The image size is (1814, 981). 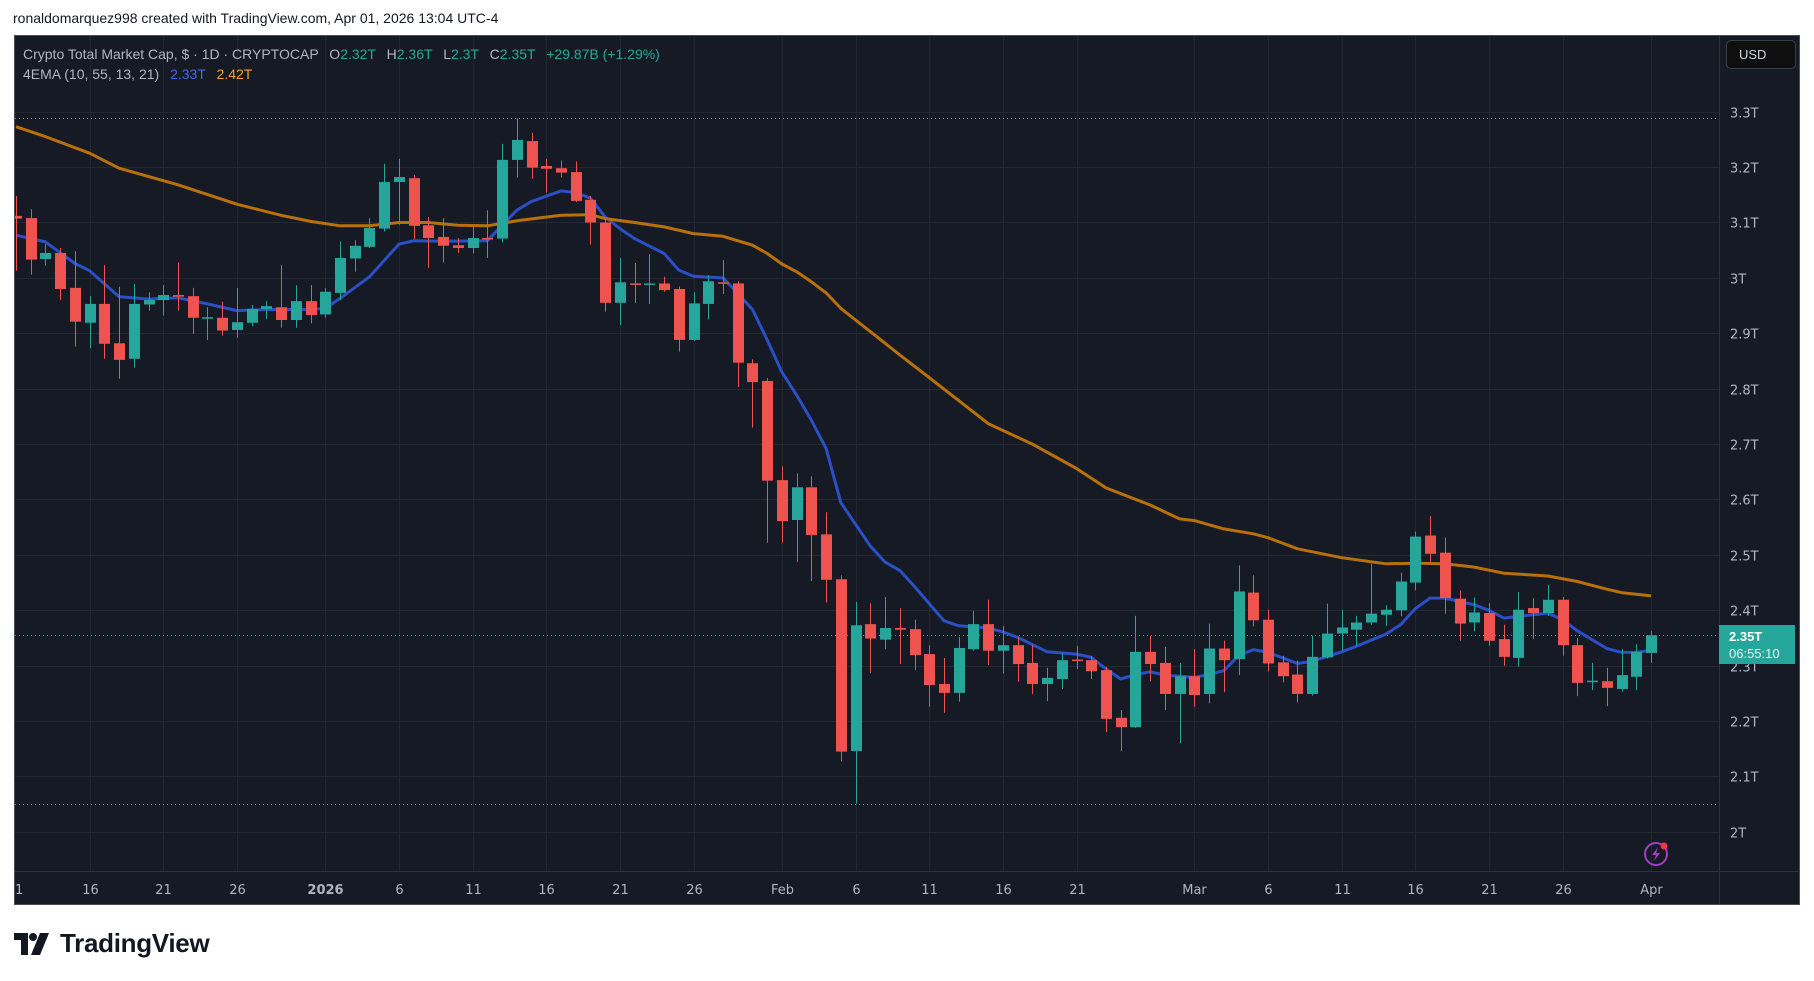 What do you see at coordinates (1754, 653) in the screenshot?
I see `bar-countdown-label: 06:55:10` at bounding box center [1754, 653].